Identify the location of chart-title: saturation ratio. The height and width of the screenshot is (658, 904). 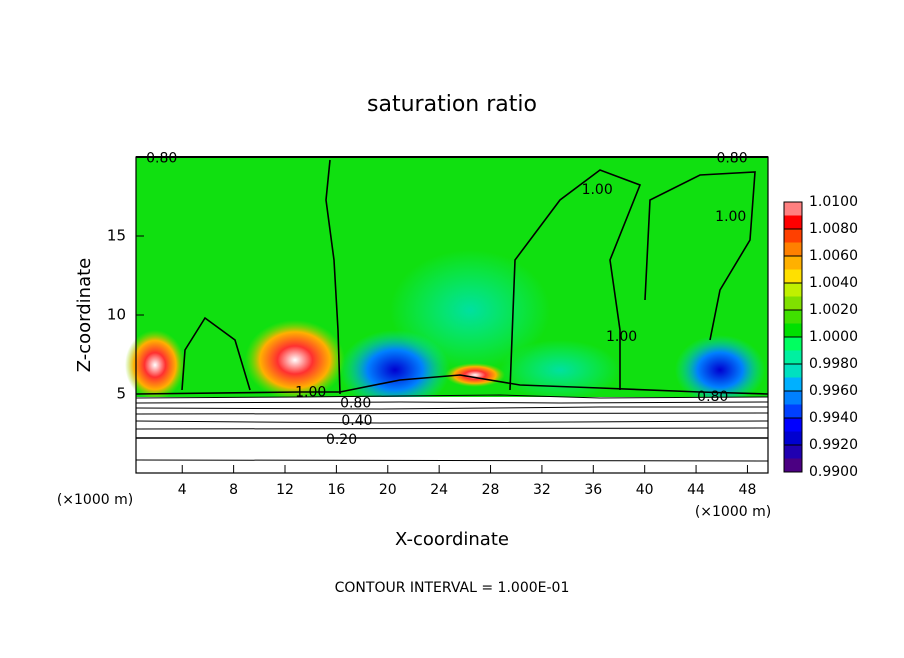
(452, 104).